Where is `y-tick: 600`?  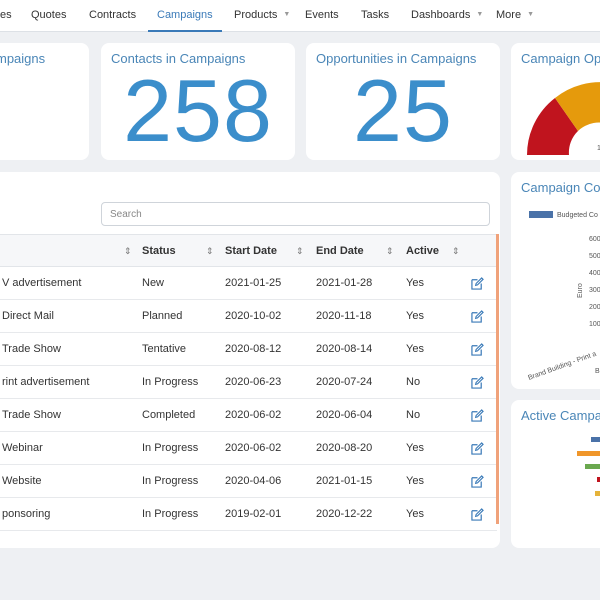
y-tick: 600 is located at coordinates (594, 239).